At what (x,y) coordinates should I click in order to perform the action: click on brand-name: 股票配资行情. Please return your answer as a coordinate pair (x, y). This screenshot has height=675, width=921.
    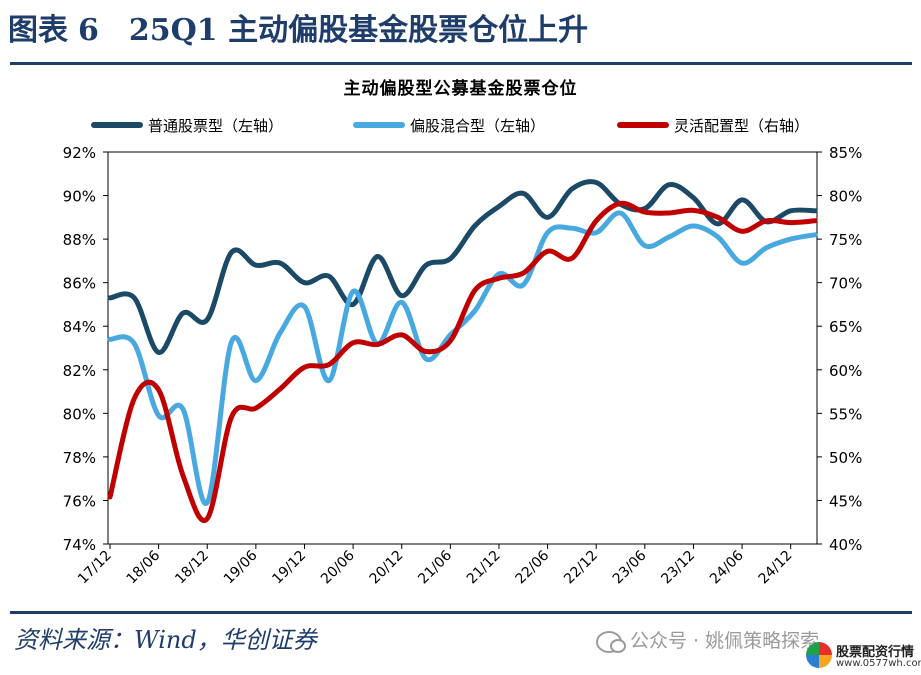
    Looking at the image, I should click on (875, 652).